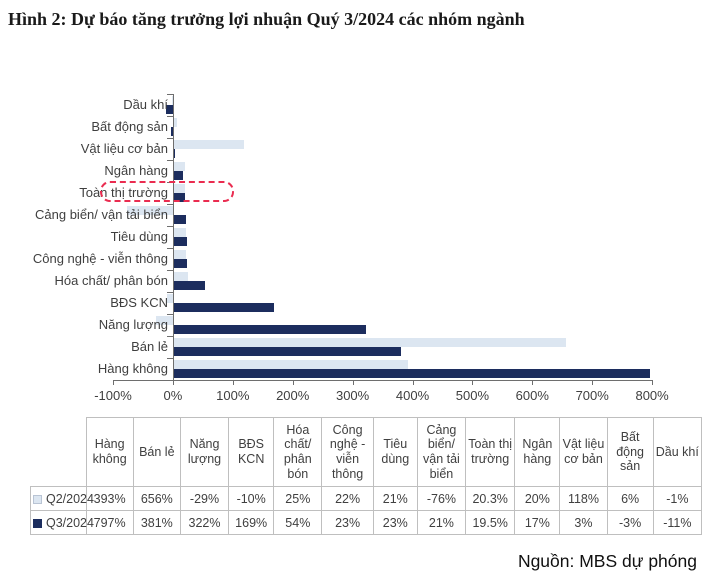  Describe the element at coordinates (70, 522) in the screenshot. I see `legend-label: Q3/2024` at that location.